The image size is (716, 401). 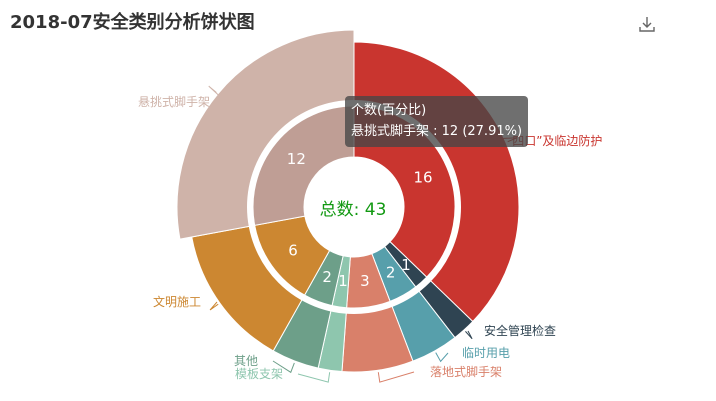 I want to click on total-label: 总数:, so click(x=339, y=210).